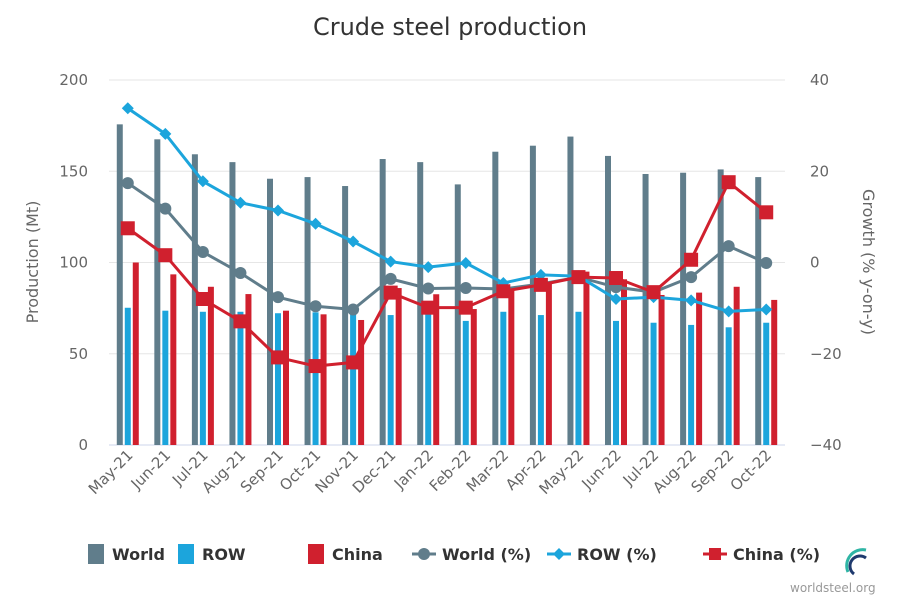  I want to click on legend-label: China, so click(357, 554).